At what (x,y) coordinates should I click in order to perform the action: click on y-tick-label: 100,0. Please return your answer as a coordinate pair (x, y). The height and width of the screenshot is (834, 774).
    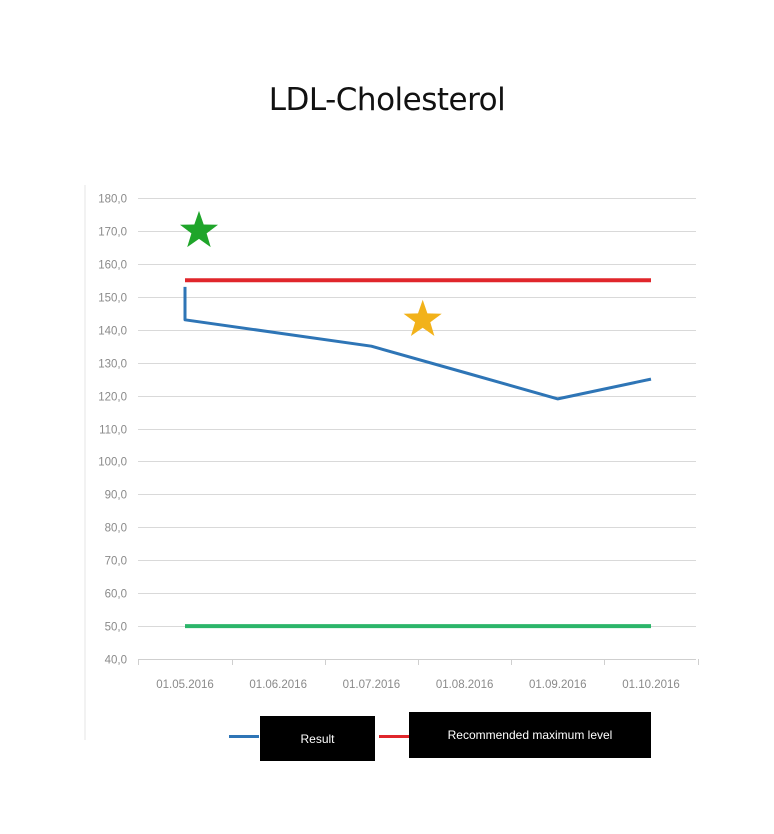
    Looking at the image, I should click on (112, 463).